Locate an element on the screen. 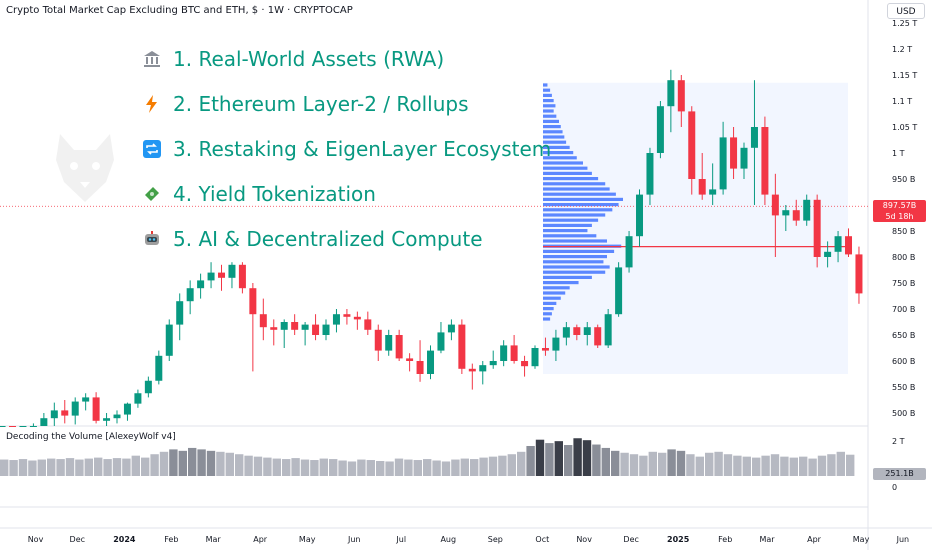 This screenshot has width=932, height=550. x-tick-label: Apr is located at coordinates (814, 539).